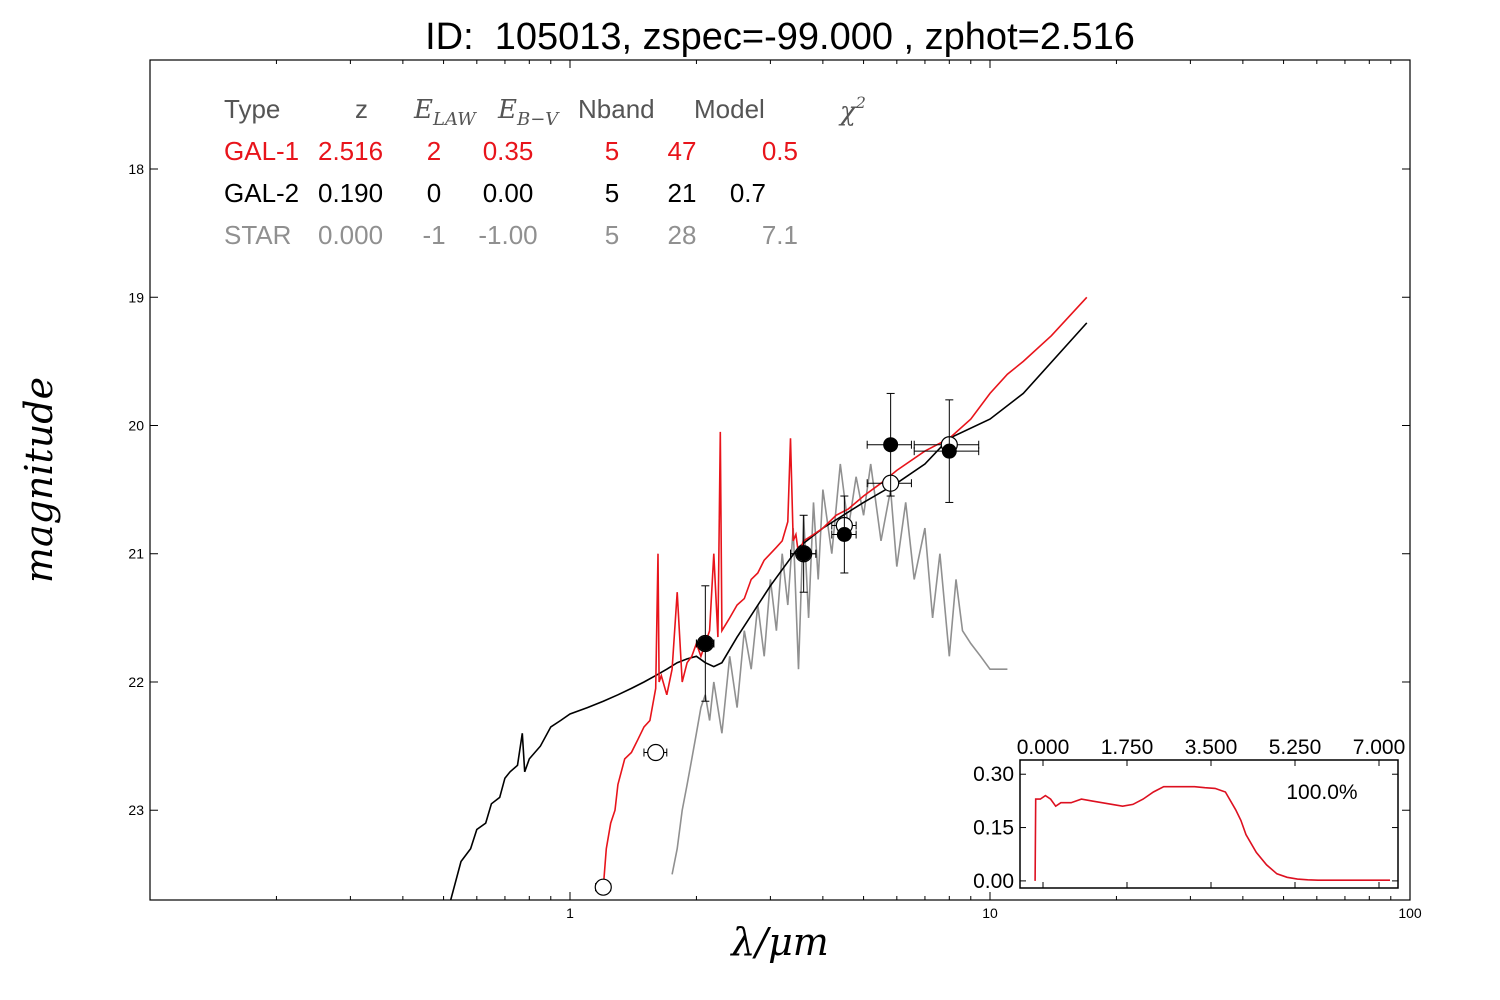 The height and width of the screenshot is (1000, 1500). I want to click on inset-x-tick-label: 0.000, so click(1043, 747).